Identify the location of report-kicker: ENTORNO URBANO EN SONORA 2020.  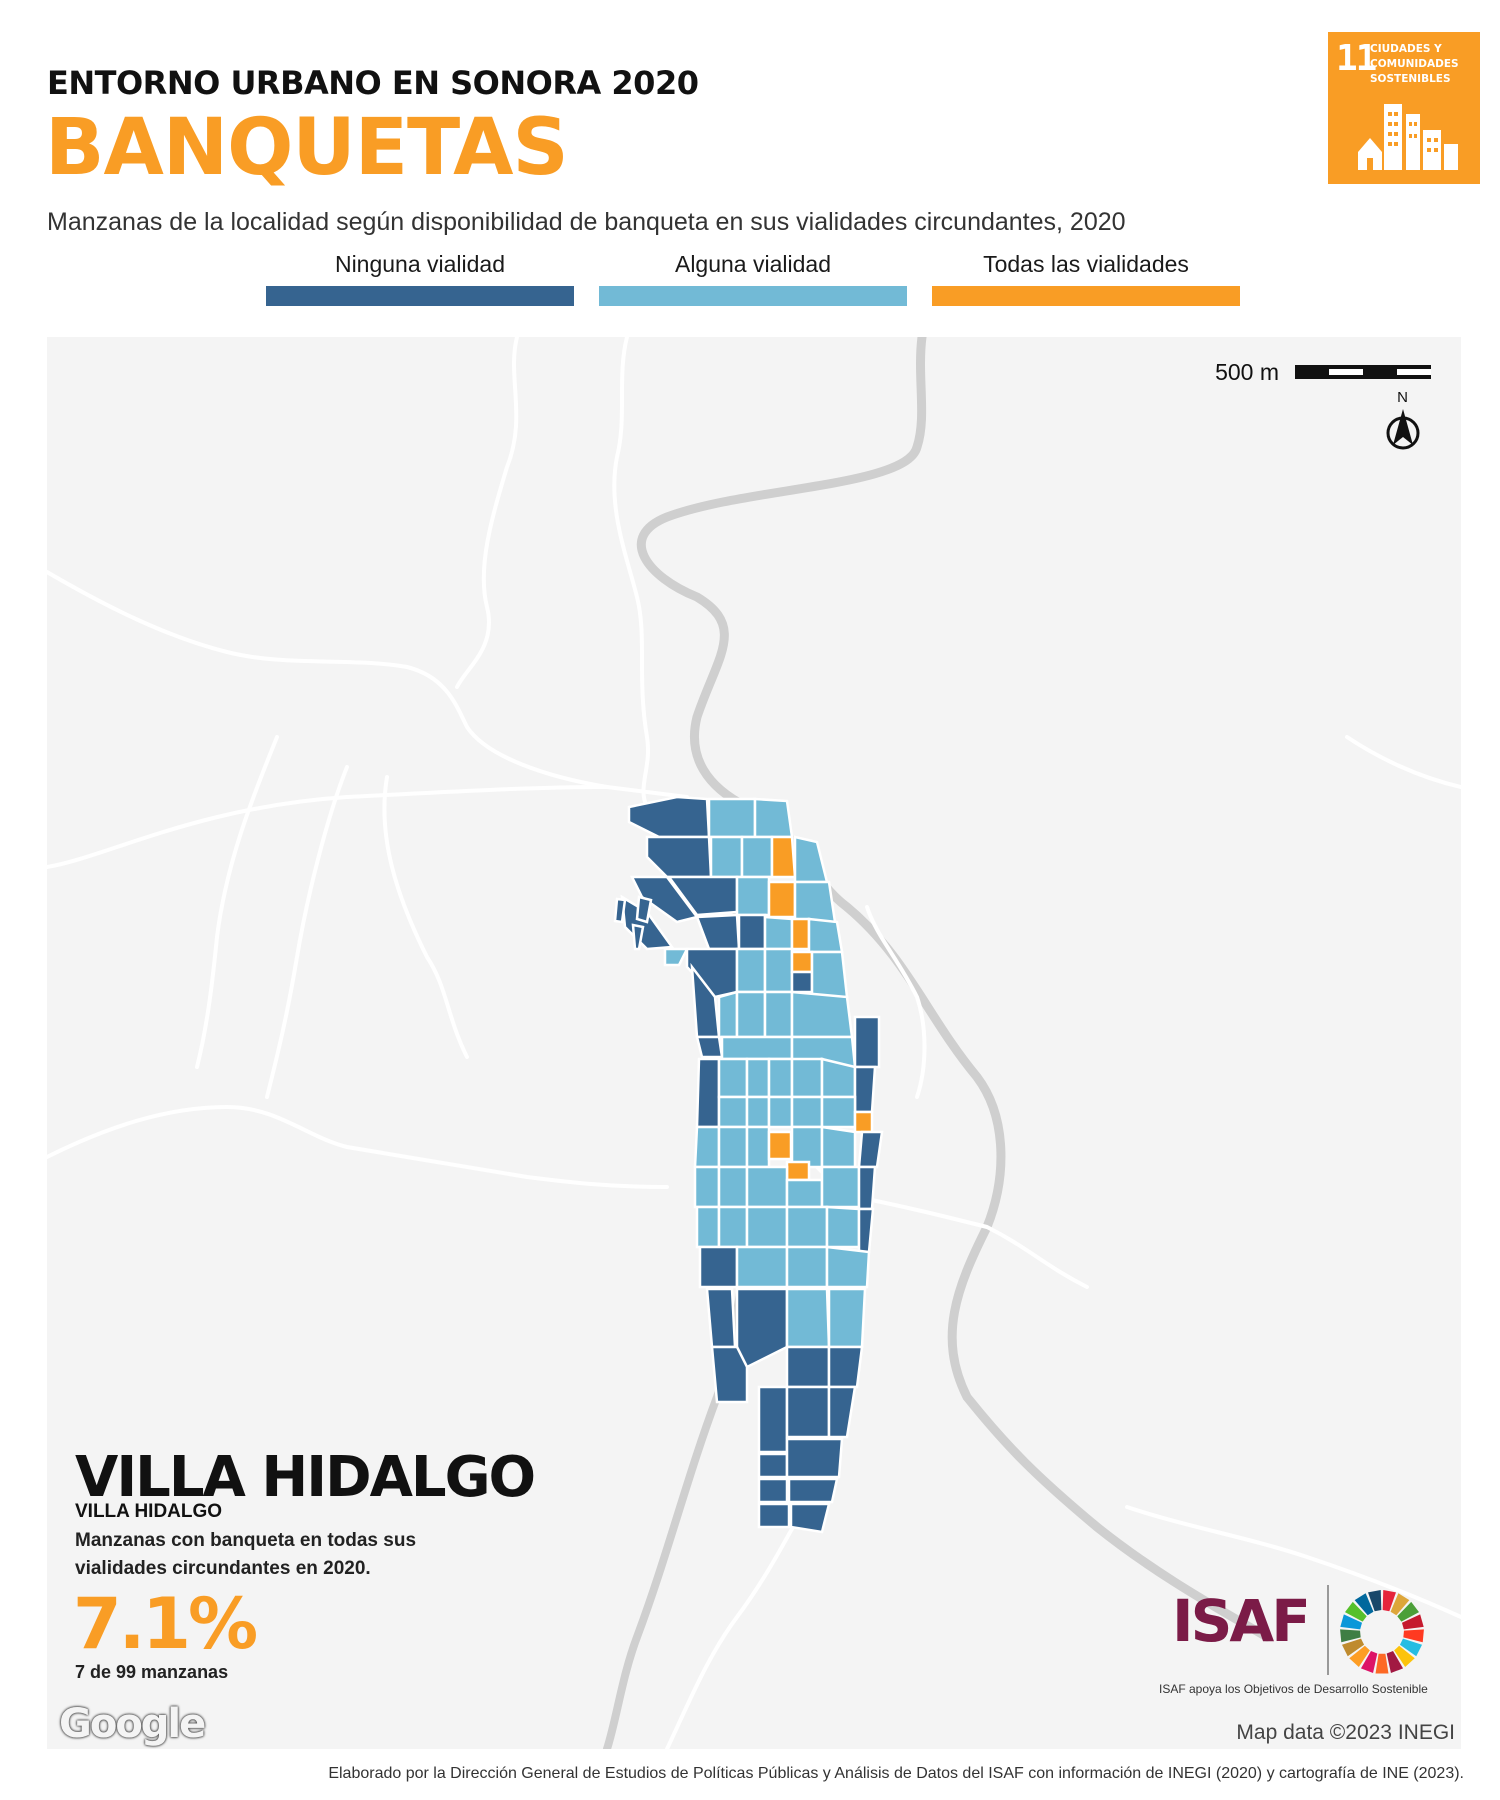
(373, 83).